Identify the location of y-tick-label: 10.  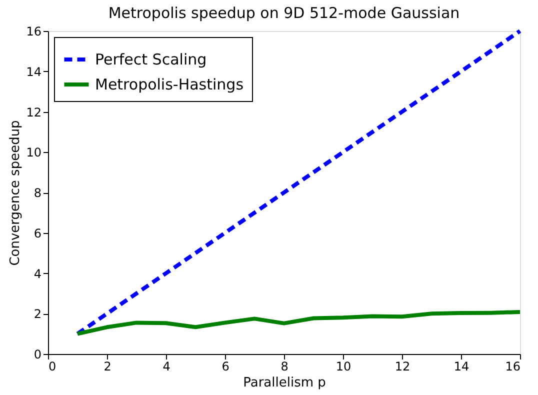
(34, 153).